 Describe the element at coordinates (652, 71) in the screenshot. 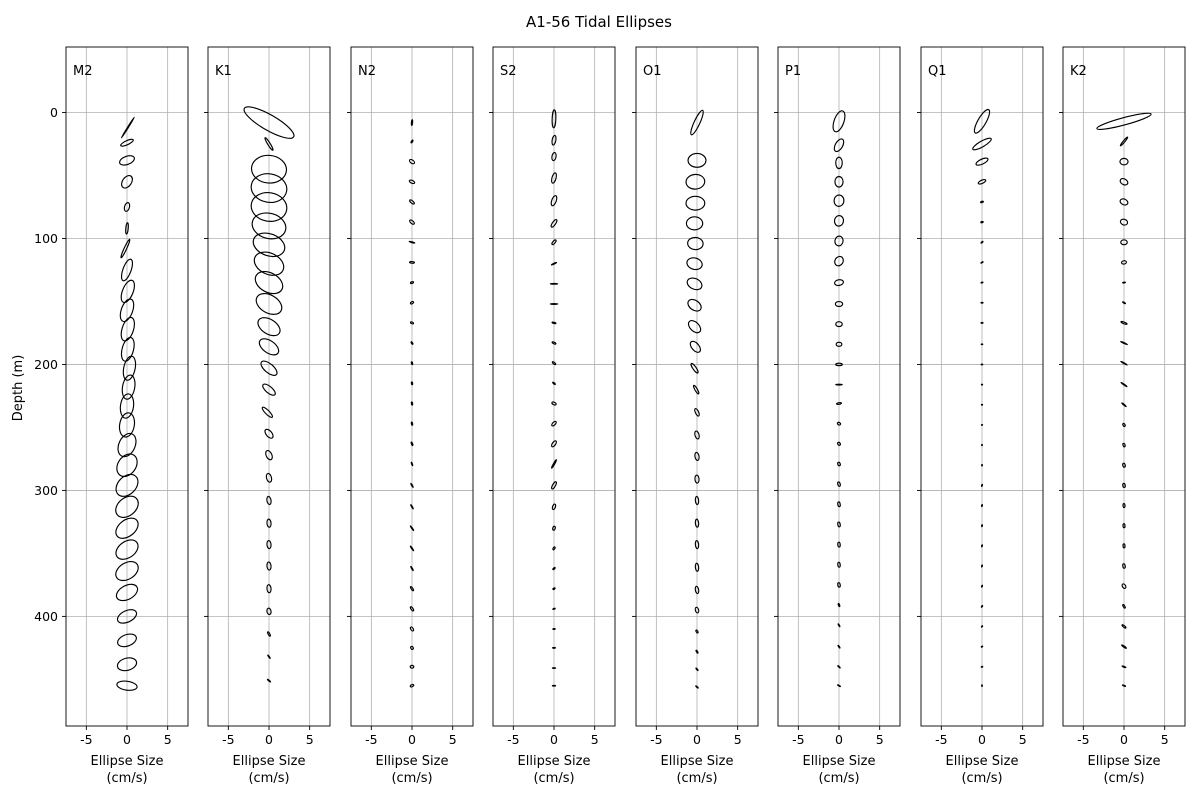

I see `panel-label: O1` at that location.